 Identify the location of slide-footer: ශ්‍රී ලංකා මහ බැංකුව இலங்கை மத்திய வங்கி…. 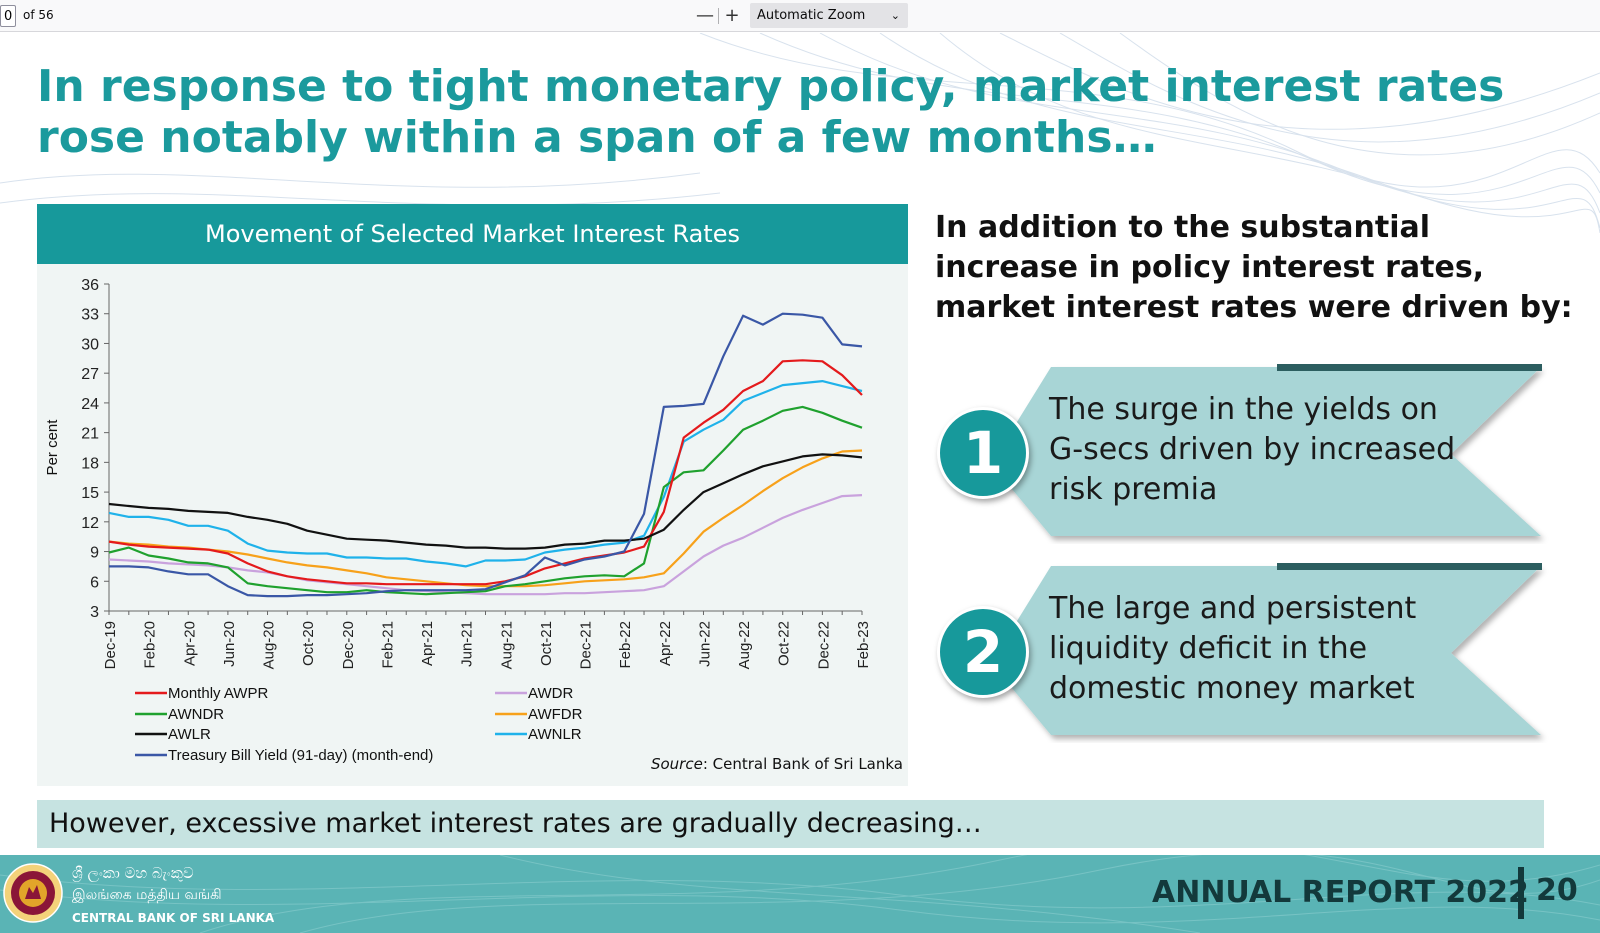
(800, 894).